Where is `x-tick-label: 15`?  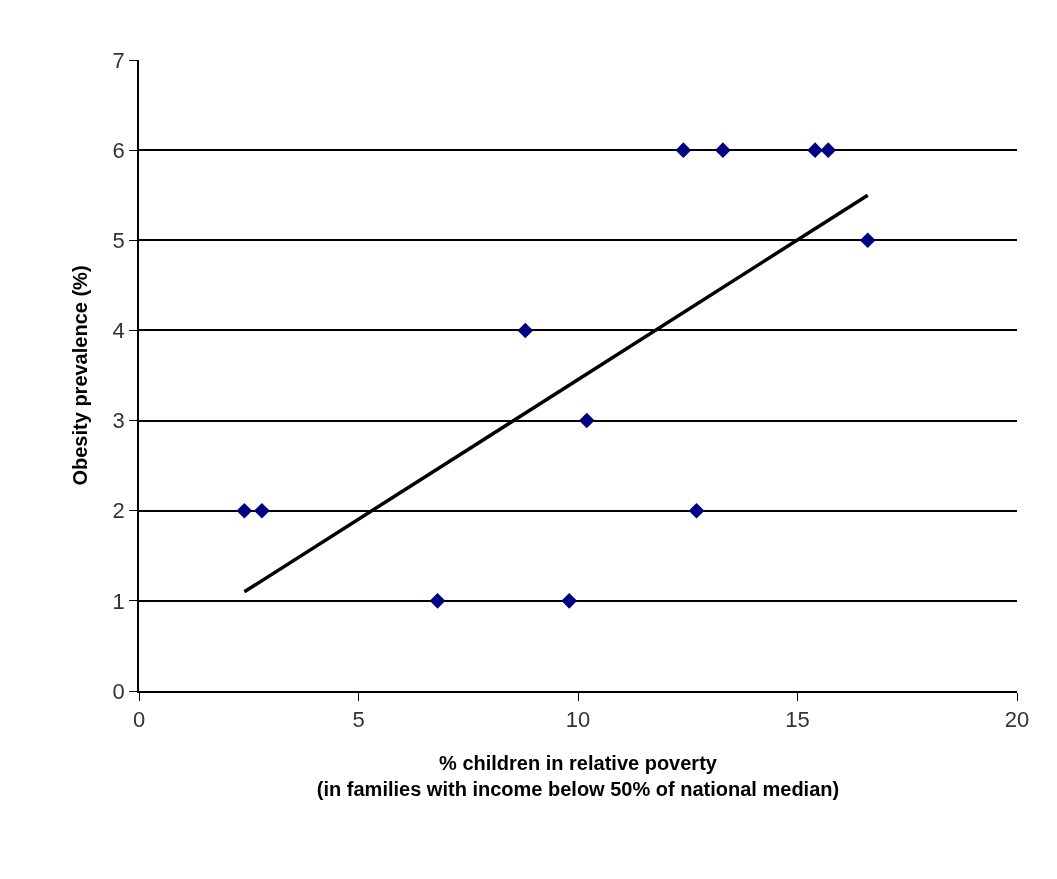 x-tick-label: 15 is located at coordinates (797, 720).